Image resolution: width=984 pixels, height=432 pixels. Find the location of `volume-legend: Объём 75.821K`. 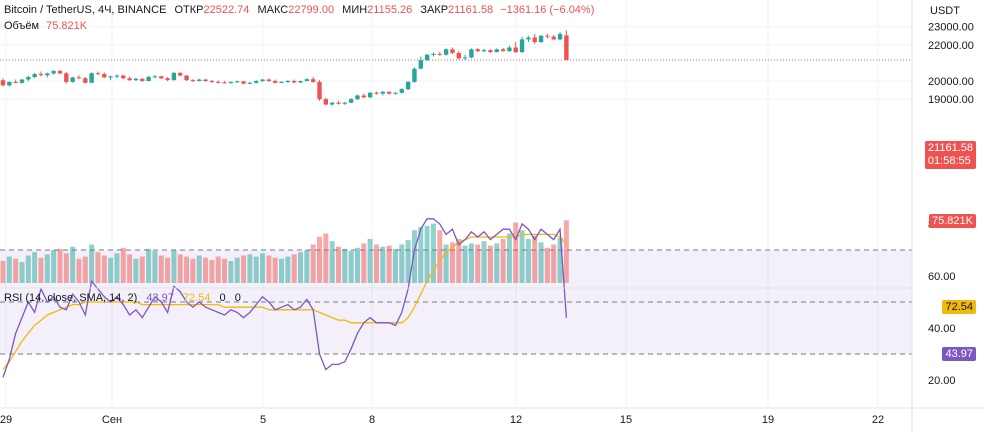

volume-legend: Объём 75.821K is located at coordinates (45, 26).